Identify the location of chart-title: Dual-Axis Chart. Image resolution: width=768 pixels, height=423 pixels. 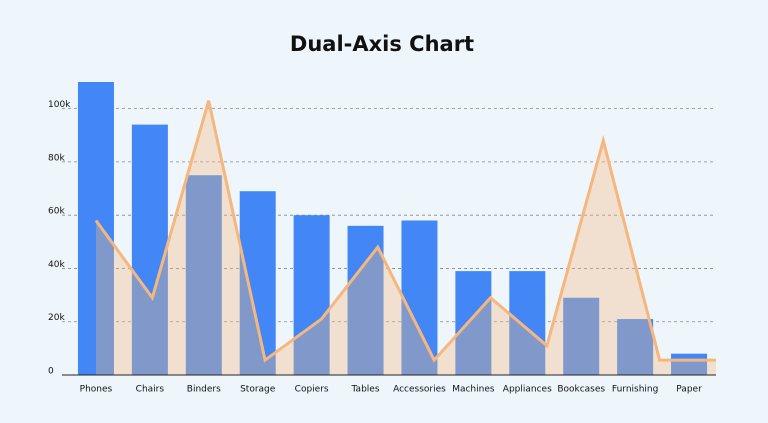
(382, 44).